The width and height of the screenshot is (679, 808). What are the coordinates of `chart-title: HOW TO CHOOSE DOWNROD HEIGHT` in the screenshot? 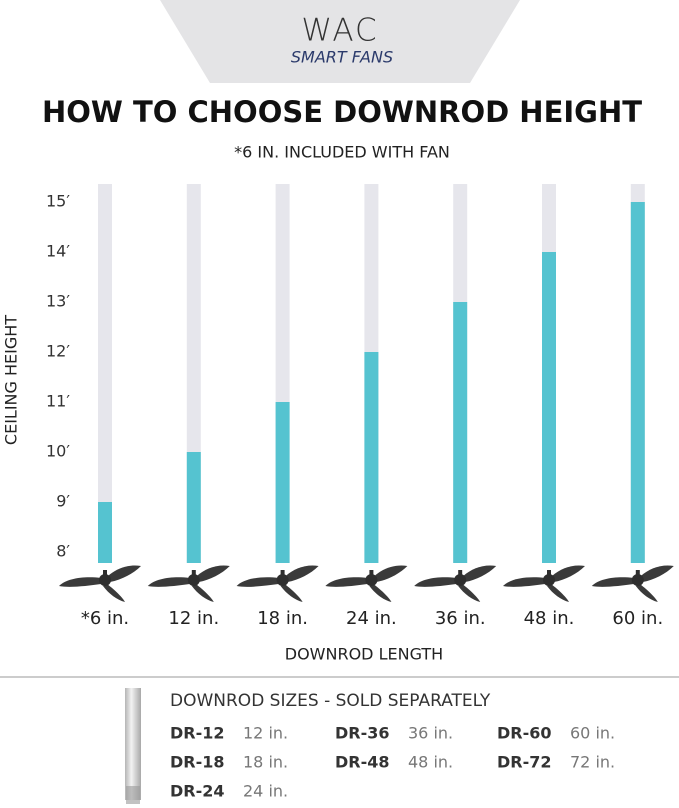 It's located at (342, 112).